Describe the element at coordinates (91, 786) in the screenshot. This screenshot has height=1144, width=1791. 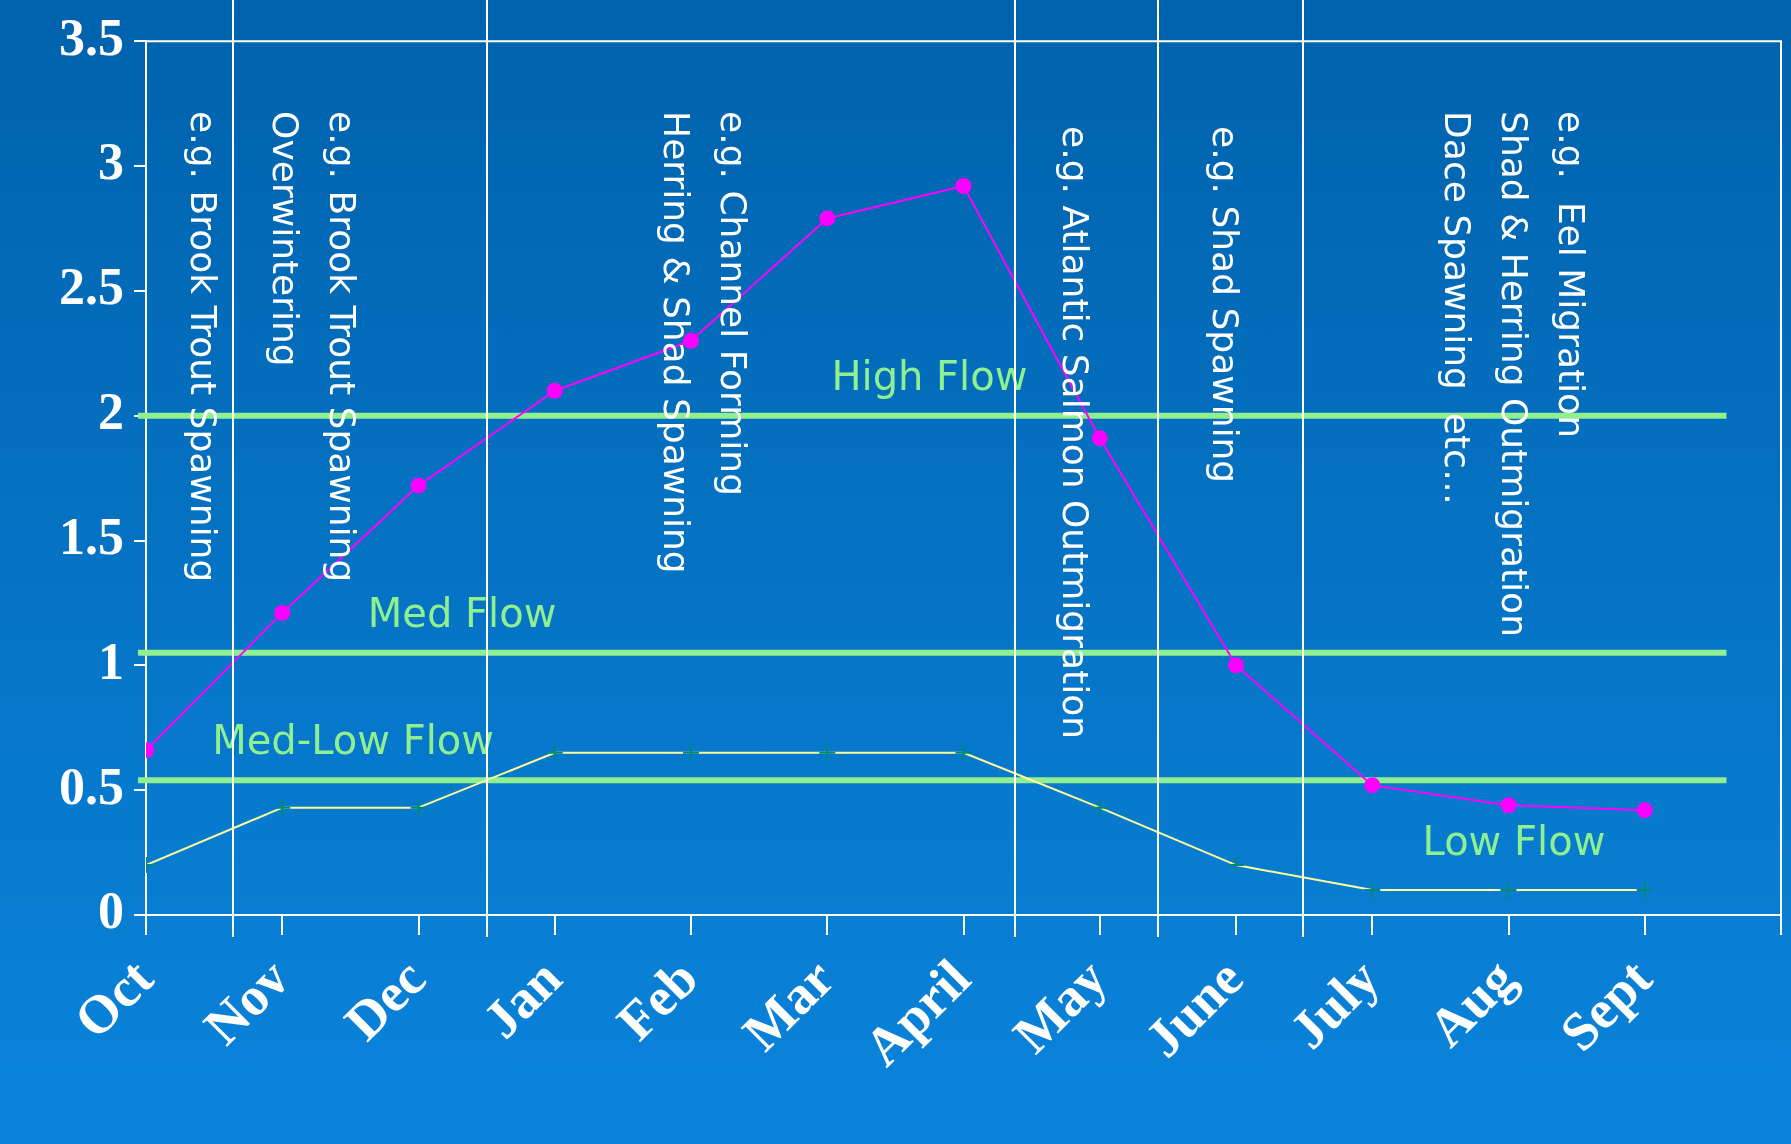
I see `y-tick-label: 0.5` at that location.